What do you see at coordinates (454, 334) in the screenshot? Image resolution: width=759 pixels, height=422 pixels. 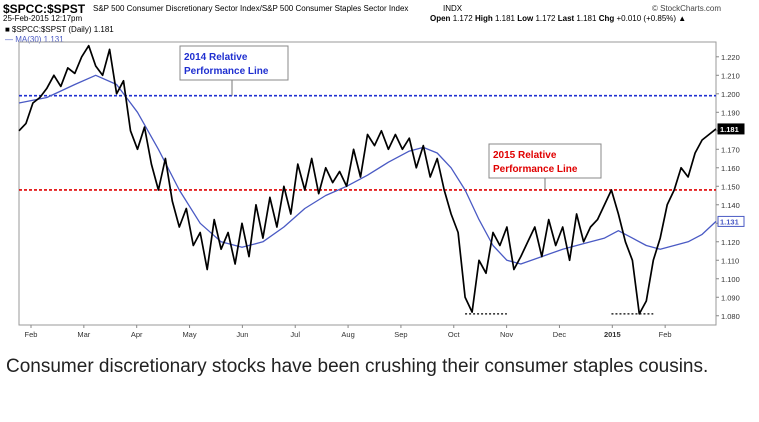 I see `x-tick-label: Oct` at bounding box center [454, 334].